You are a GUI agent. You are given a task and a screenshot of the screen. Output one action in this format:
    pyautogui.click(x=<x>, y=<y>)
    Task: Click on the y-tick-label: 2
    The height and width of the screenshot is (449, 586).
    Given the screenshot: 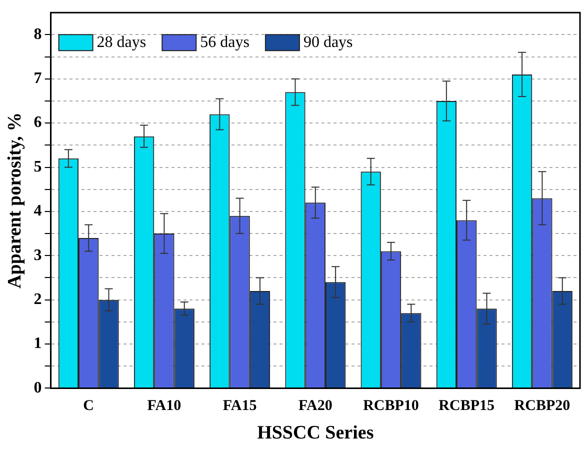 What is the action you would take?
    pyautogui.click(x=38, y=299)
    